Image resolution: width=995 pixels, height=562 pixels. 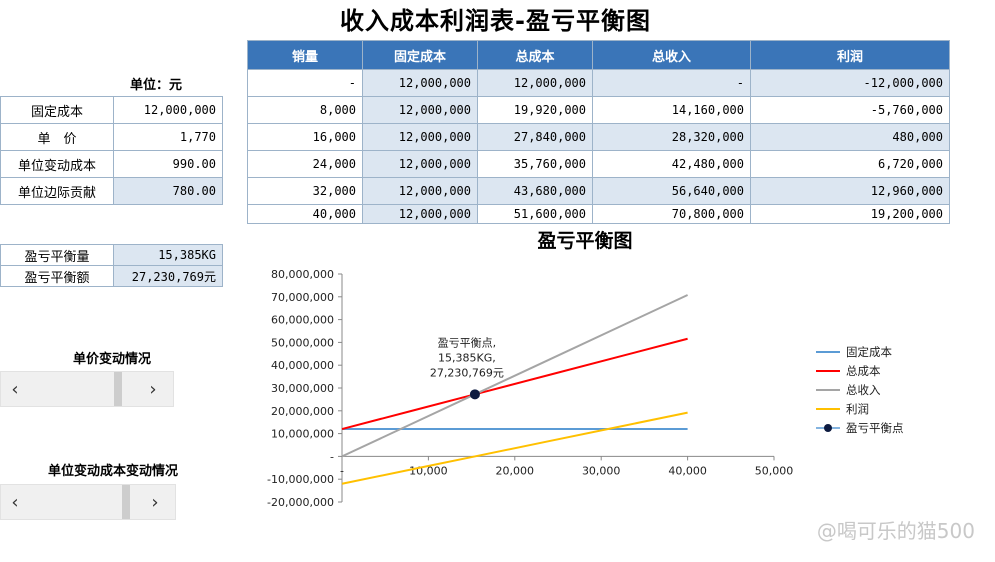 What do you see at coordinates (850, 137) in the screenshot?
I see `table-cell: 480,000` at bounding box center [850, 137].